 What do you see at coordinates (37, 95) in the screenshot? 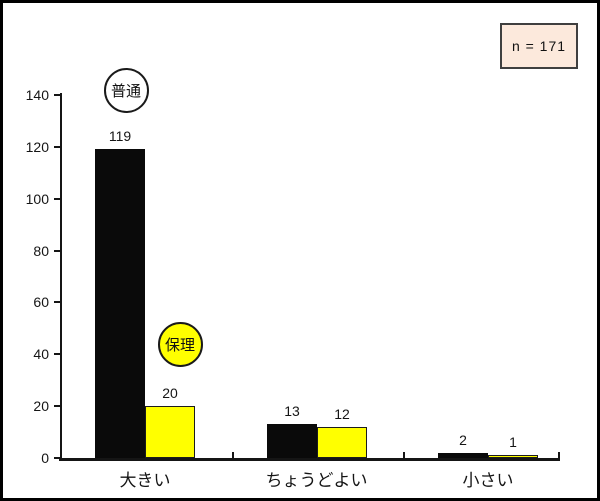
I see `y-axis-tick-label: 140` at bounding box center [37, 95].